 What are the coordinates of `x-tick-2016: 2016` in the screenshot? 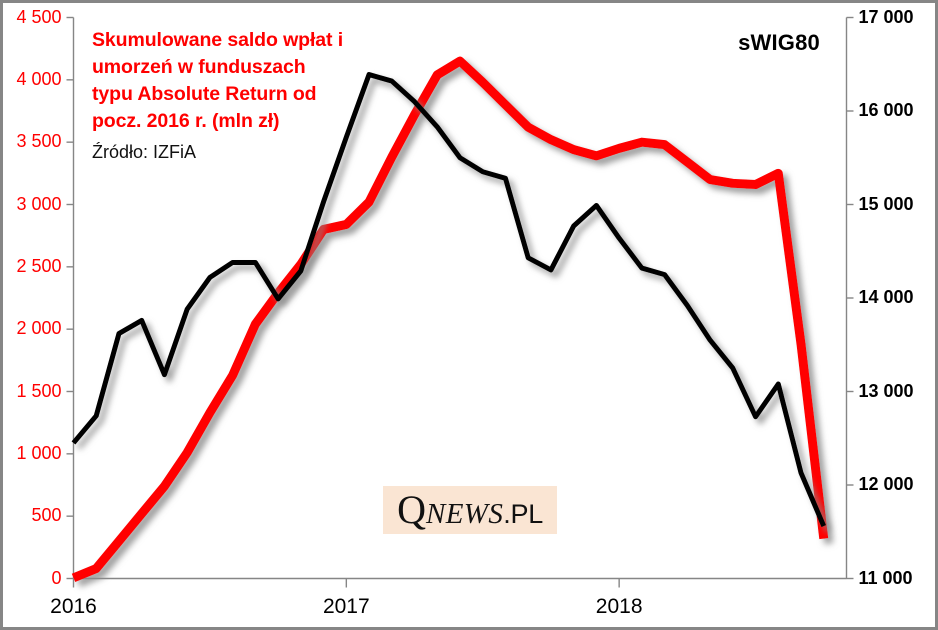 It's located at (73, 606).